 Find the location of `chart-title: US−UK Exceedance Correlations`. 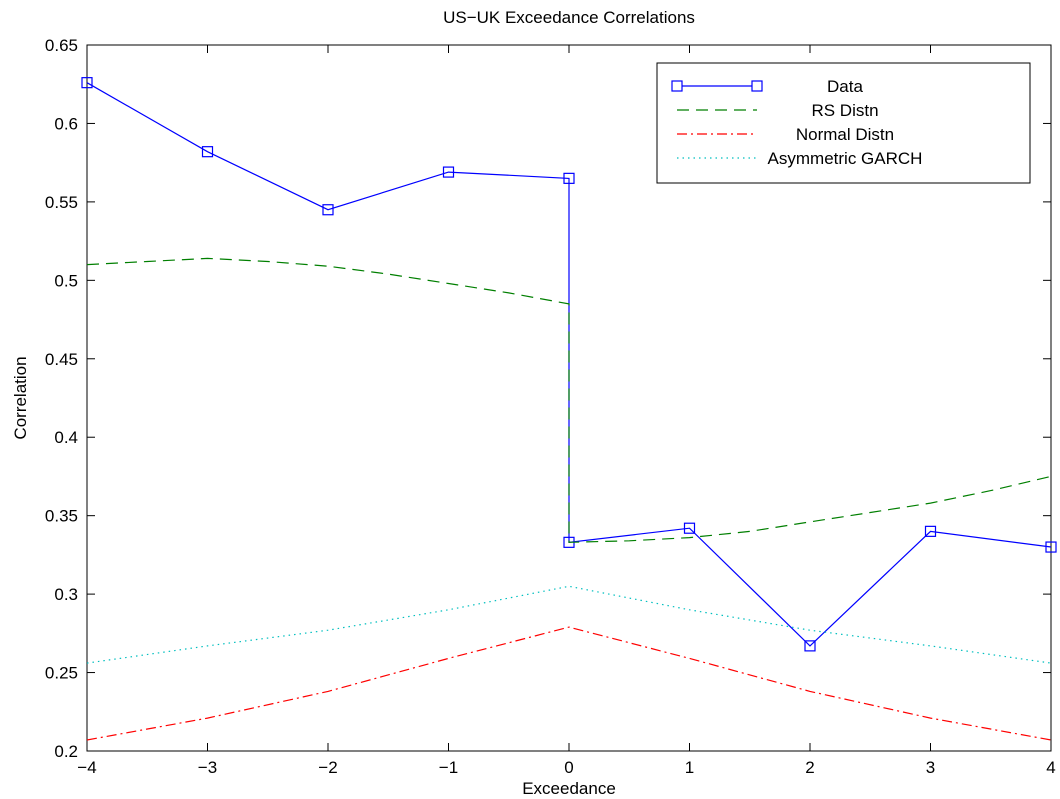

chart-title: US−UK Exceedance Correlations is located at coordinates (569, 17).